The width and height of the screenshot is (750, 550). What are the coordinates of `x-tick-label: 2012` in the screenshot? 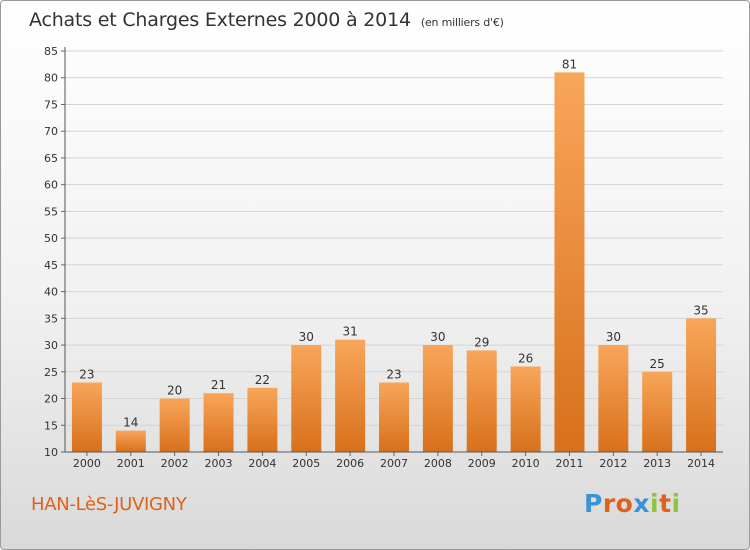 It's located at (613, 463).